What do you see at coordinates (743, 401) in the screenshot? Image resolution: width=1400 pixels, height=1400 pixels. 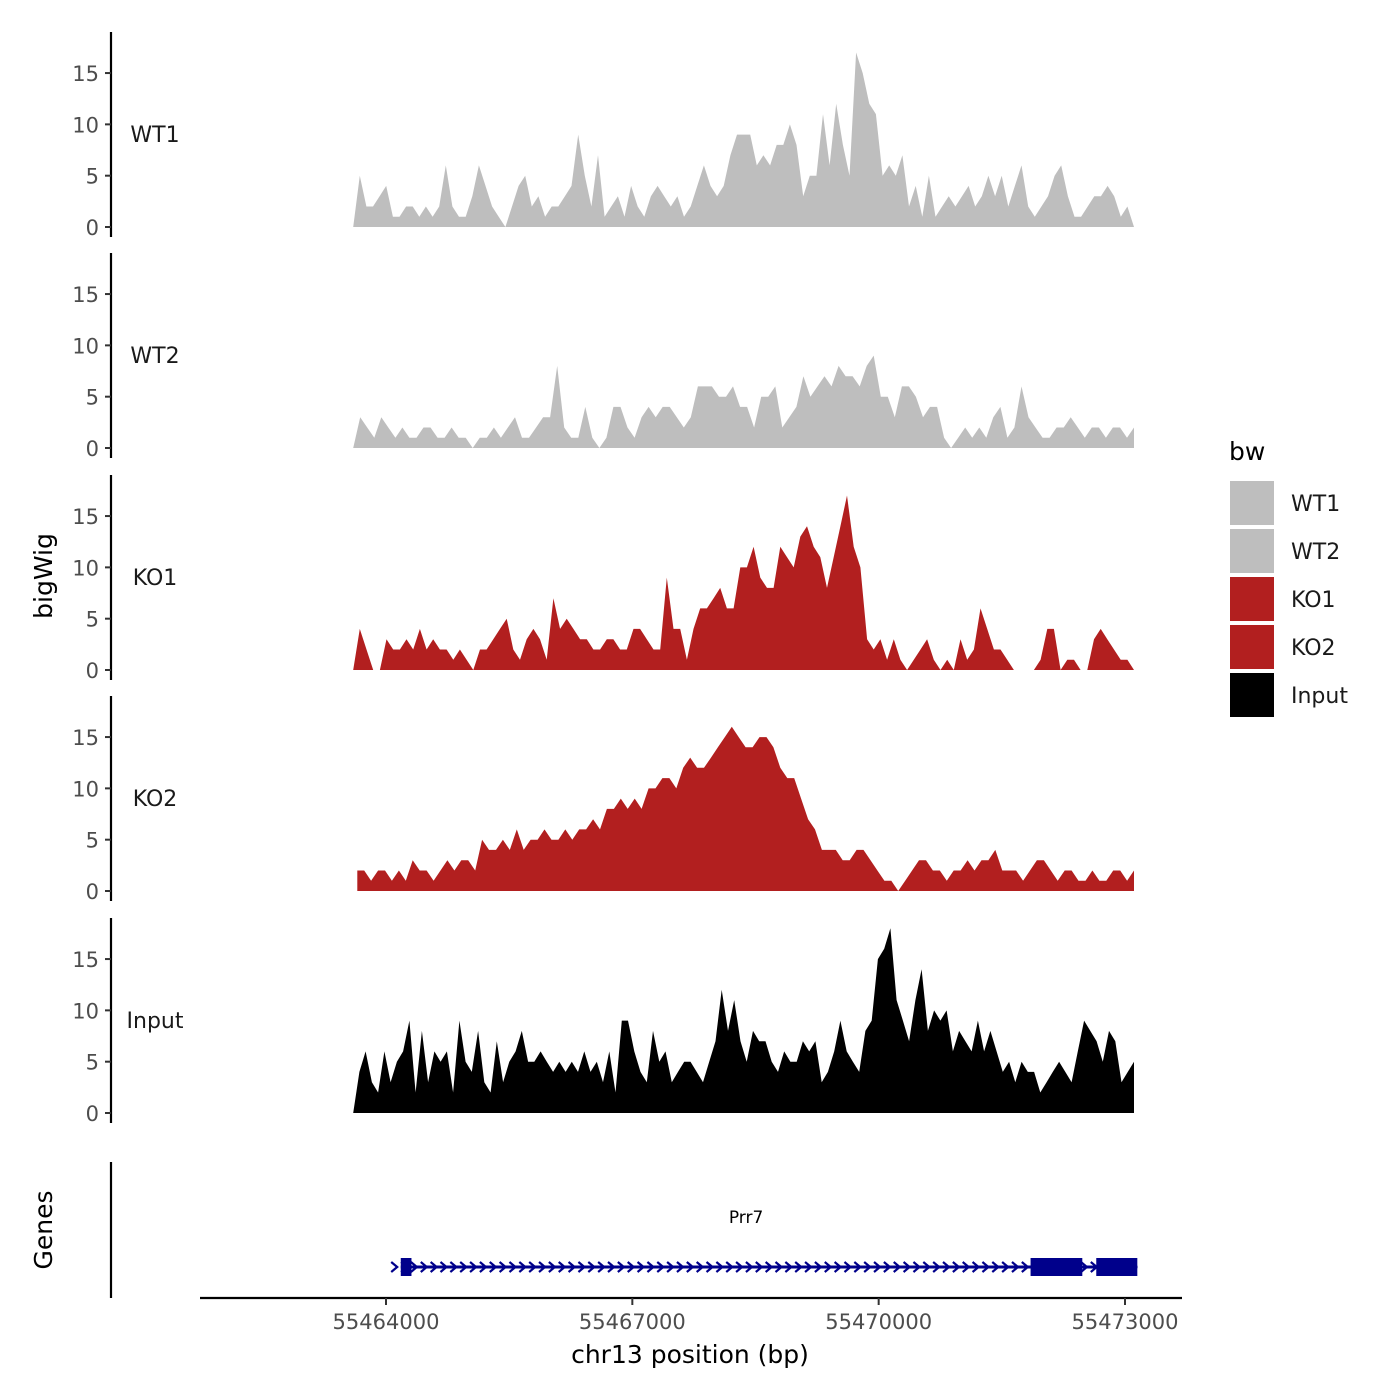 I see `track-area-wt2` at bounding box center [743, 401].